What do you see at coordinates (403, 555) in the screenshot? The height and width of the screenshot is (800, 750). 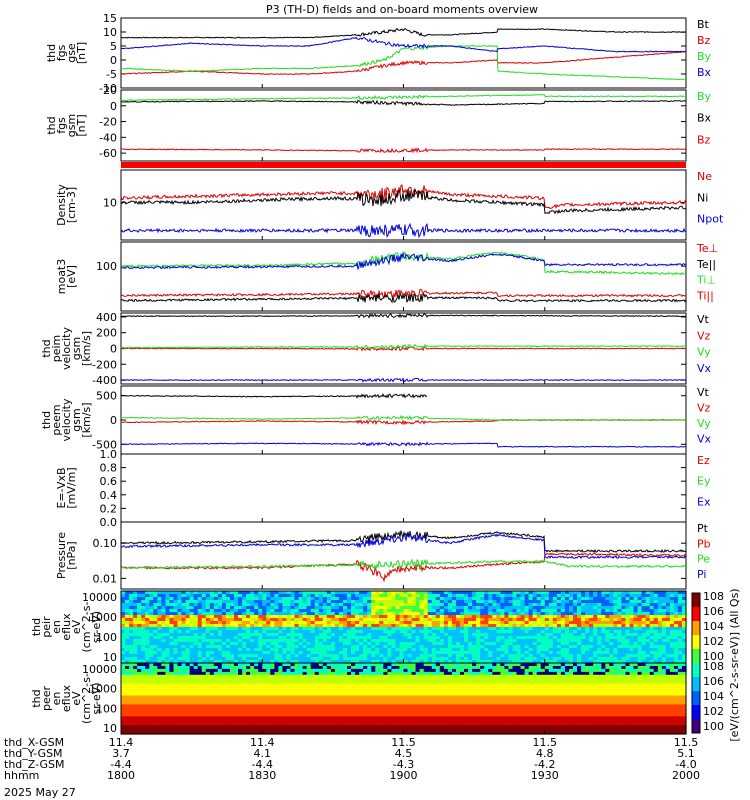 I see `panel-frame` at bounding box center [403, 555].